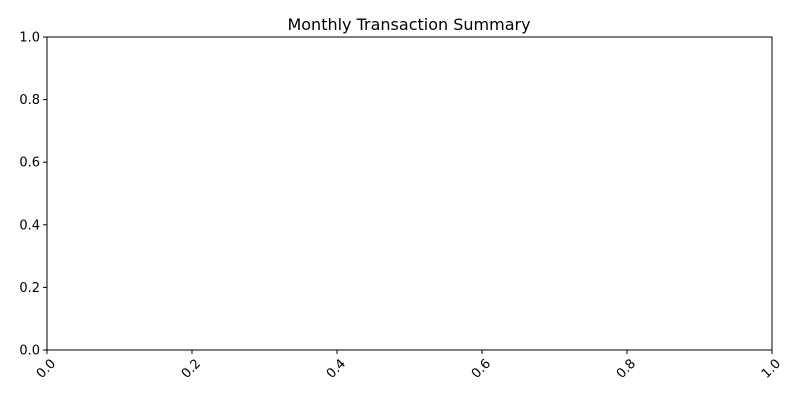 The height and width of the screenshot is (404, 800). Describe the element at coordinates (29, 38) in the screenshot. I see `y-tick-label: 1.0` at that location.